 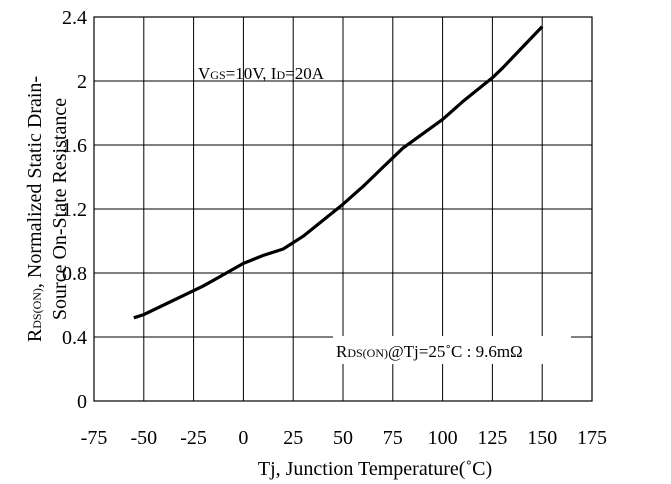 I want to click on vgs-value: =10V, I, so click(x=251, y=73).